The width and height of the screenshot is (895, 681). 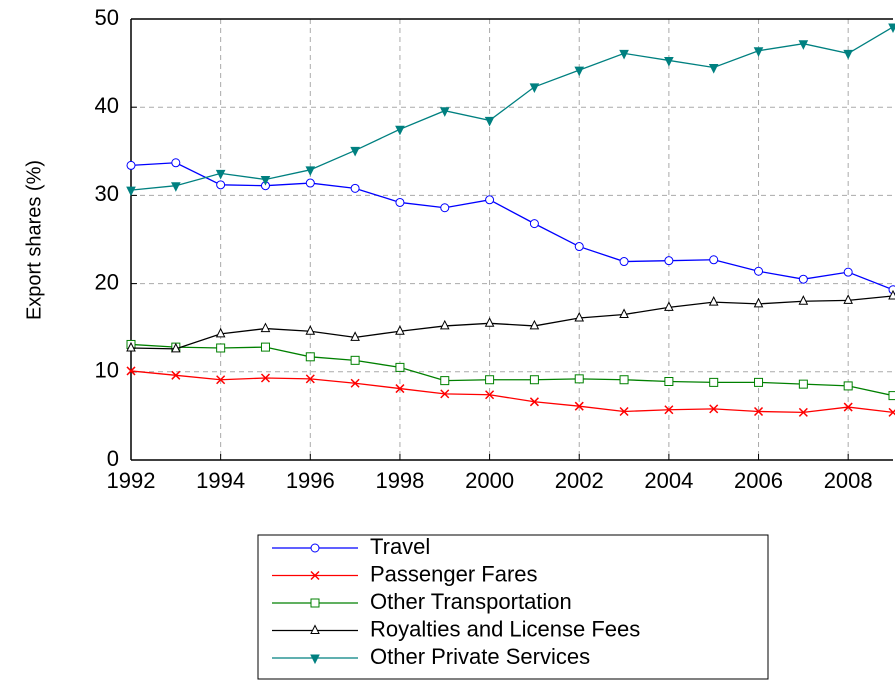 I want to click on legend-label: Royalties and License Fees, so click(x=505, y=628).